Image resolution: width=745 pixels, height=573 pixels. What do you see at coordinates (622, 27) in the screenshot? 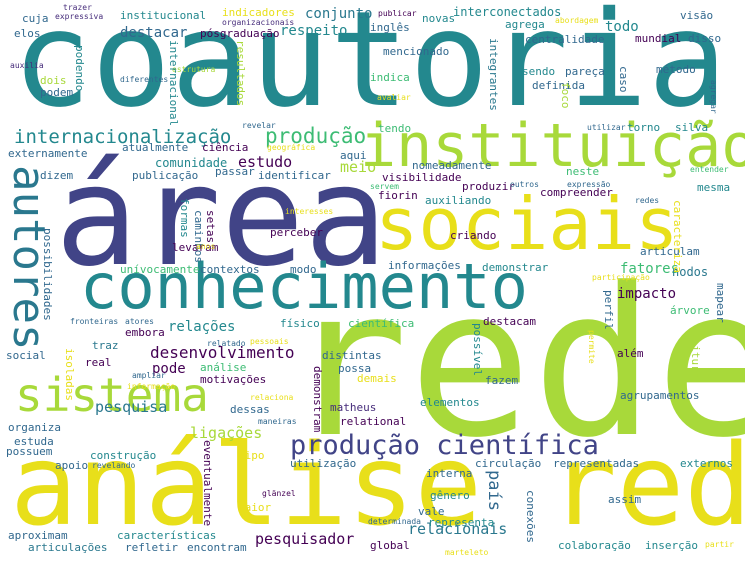
I see `word-todo: todo` at bounding box center [622, 27].